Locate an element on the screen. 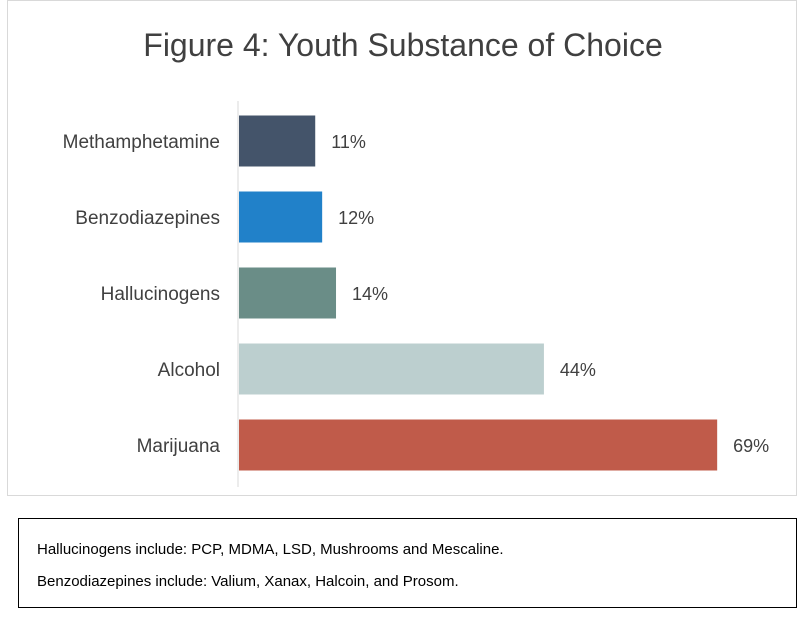 The image size is (801, 617). data-label: 12% is located at coordinates (356, 218).